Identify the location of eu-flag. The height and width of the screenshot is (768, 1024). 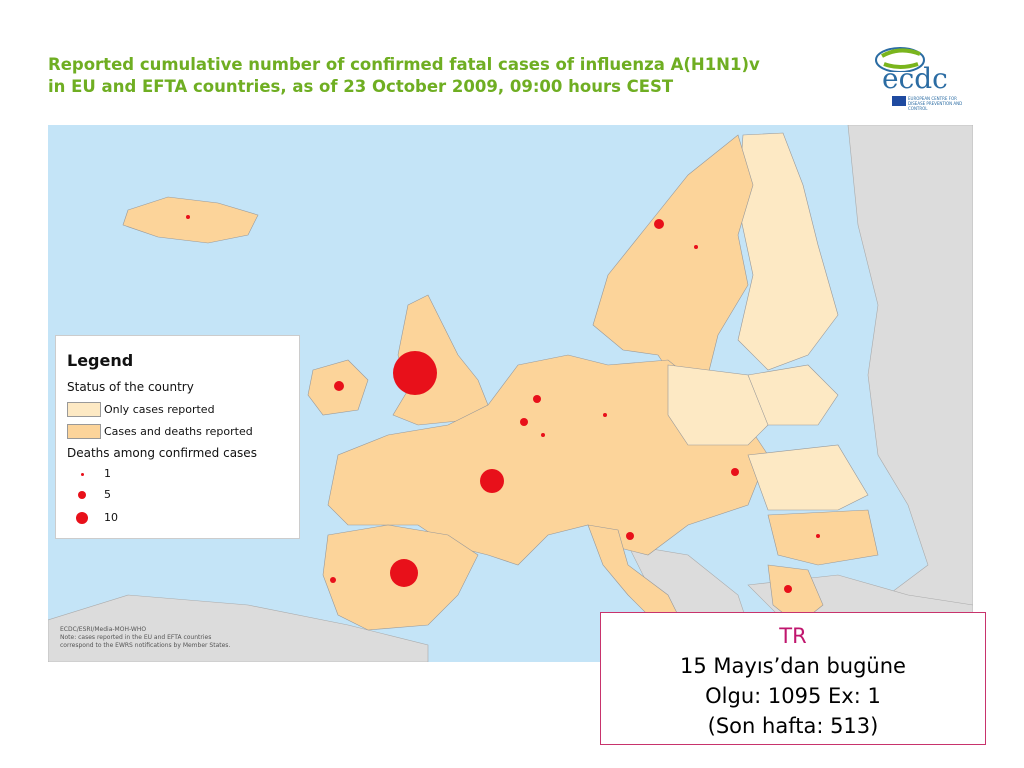
(899, 101).